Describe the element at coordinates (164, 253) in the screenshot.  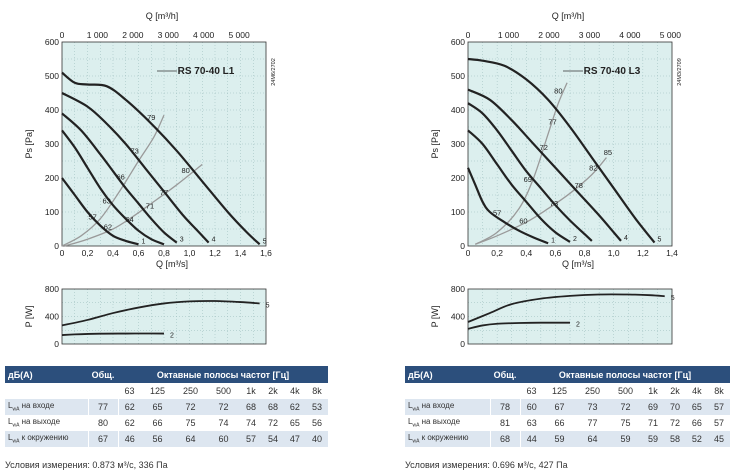
I see `x-tick-label: 0,8` at that location.